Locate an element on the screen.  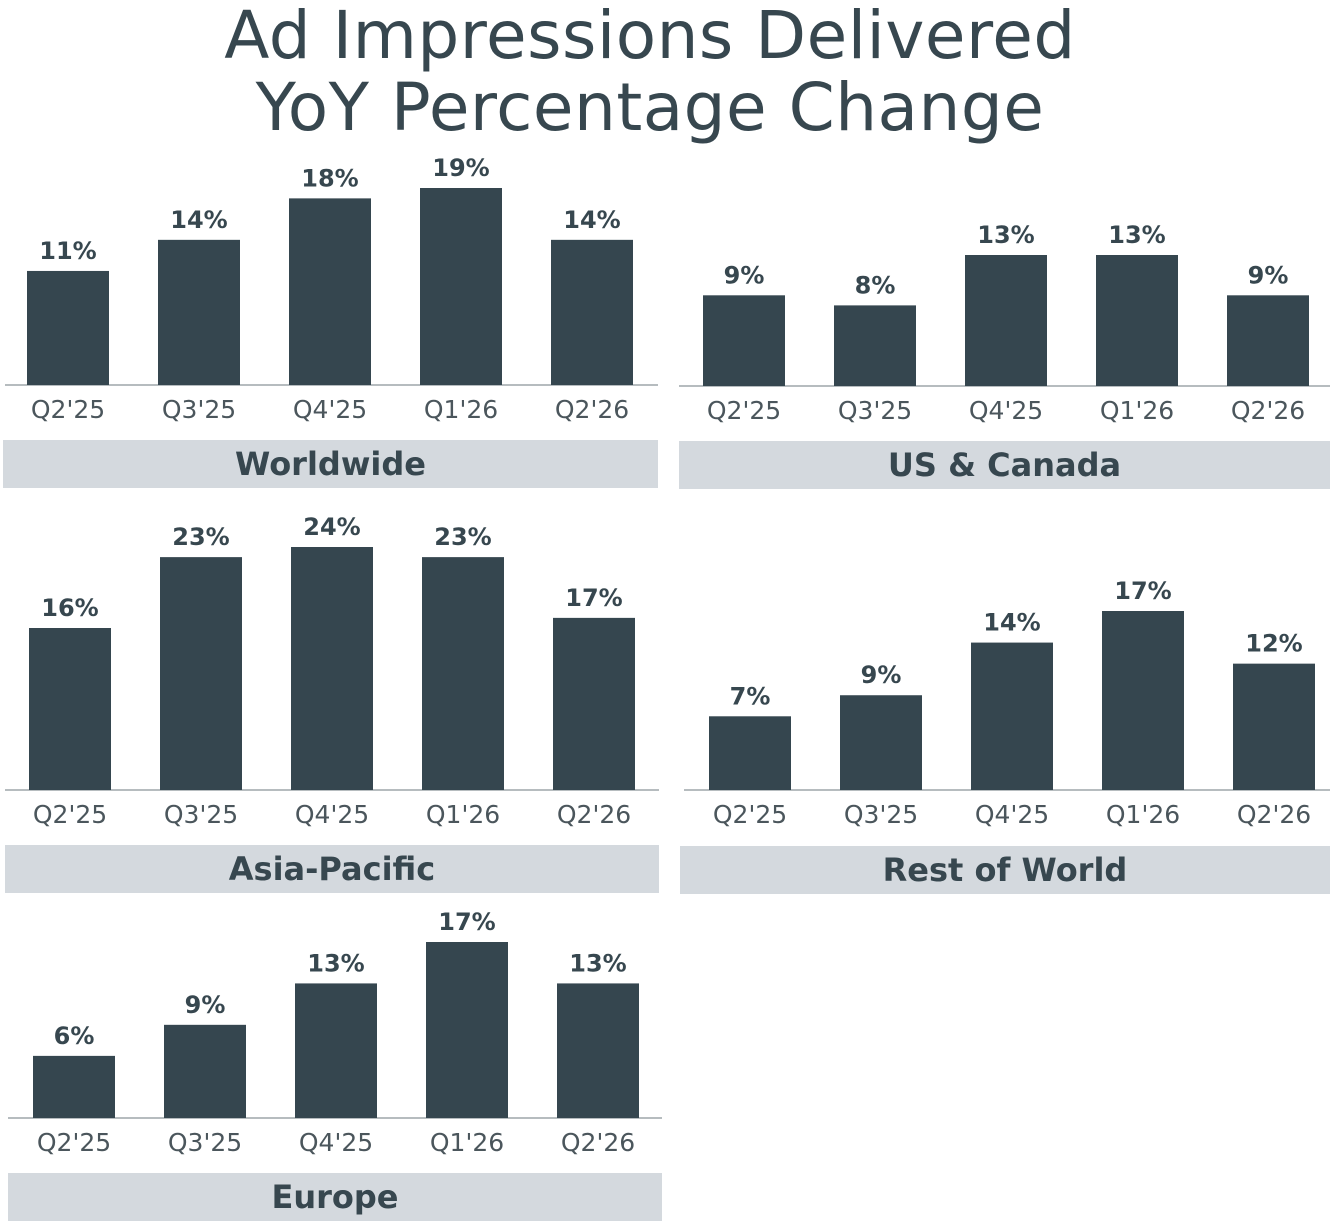
europe-bar-chart: 6% Q2'25 9% Q3'25 13% Q4'25 17% Q1'26 13% Q2'26 is located at coordinates (335, 1032).